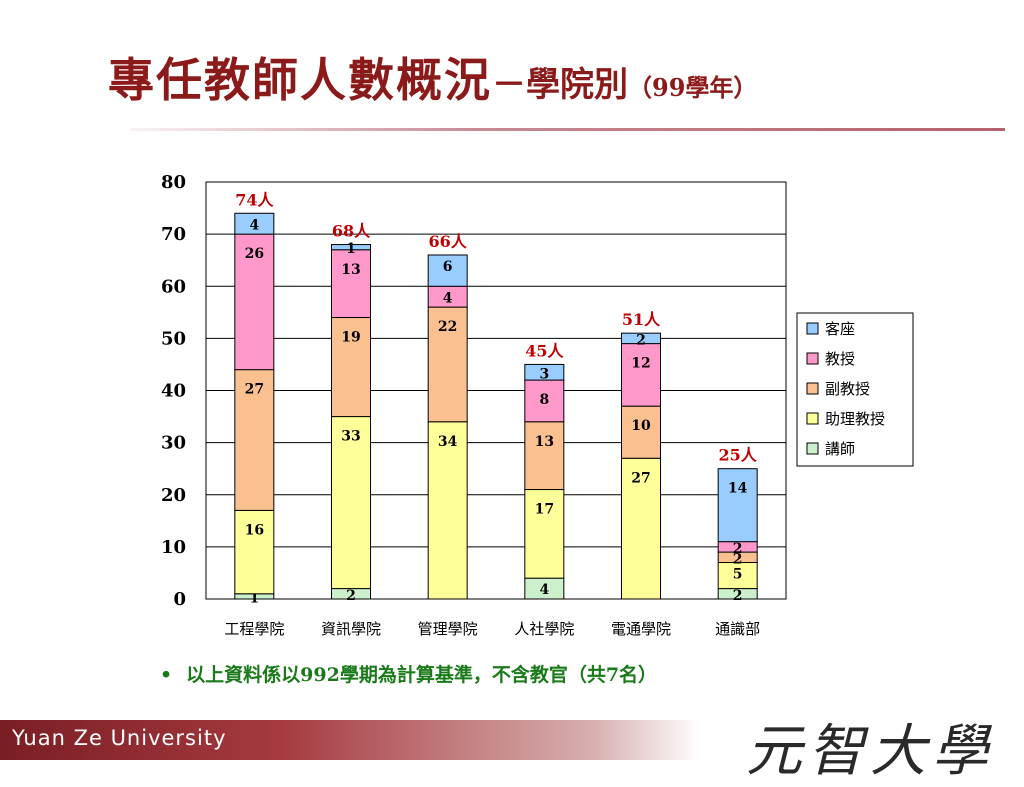 This screenshot has width=1024, height=787. Describe the element at coordinates (448, 241) in the screenshot. I see `total-label: 66人` at that location.